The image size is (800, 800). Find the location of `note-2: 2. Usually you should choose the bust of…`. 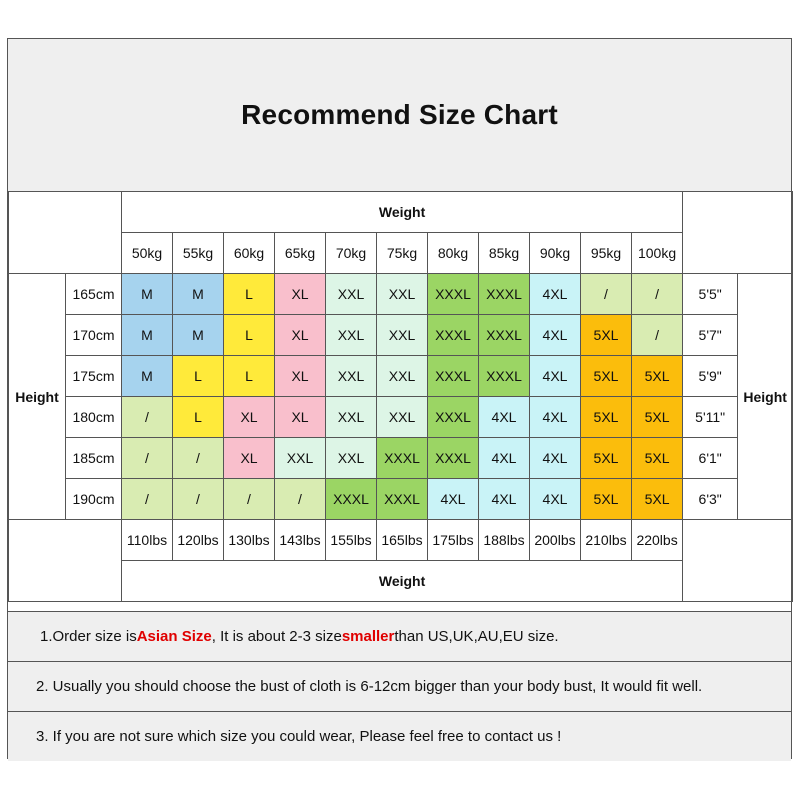

note-2: 2. Usually you should choose the bust of… is located at coordinates (399, 686).